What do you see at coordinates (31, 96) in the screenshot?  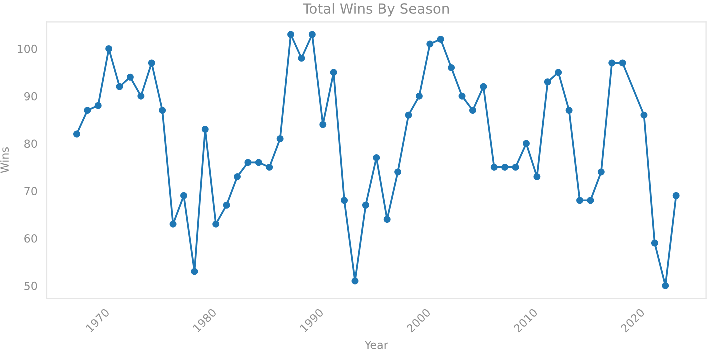 I see `y-tick-label: 90` at bounding box center [31, 96].